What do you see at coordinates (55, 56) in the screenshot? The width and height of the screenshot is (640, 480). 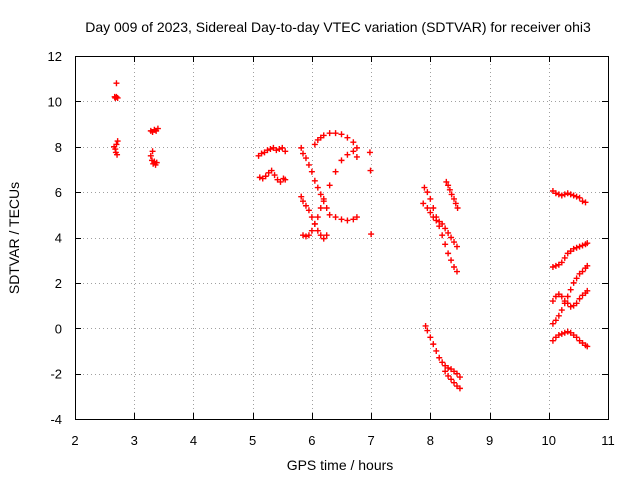 I see `y-tick-label: 12` at bounding box center [55, 56].